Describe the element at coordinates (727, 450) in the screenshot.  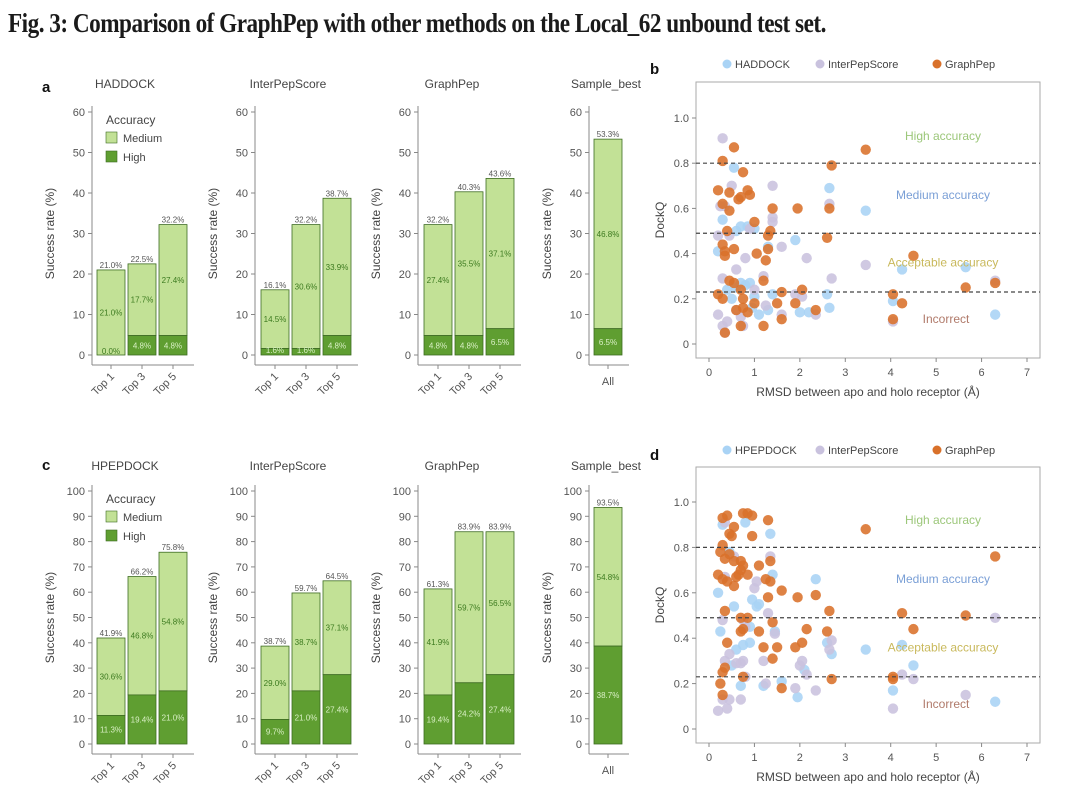
I see `legend-marker-hpepdock` at that location.